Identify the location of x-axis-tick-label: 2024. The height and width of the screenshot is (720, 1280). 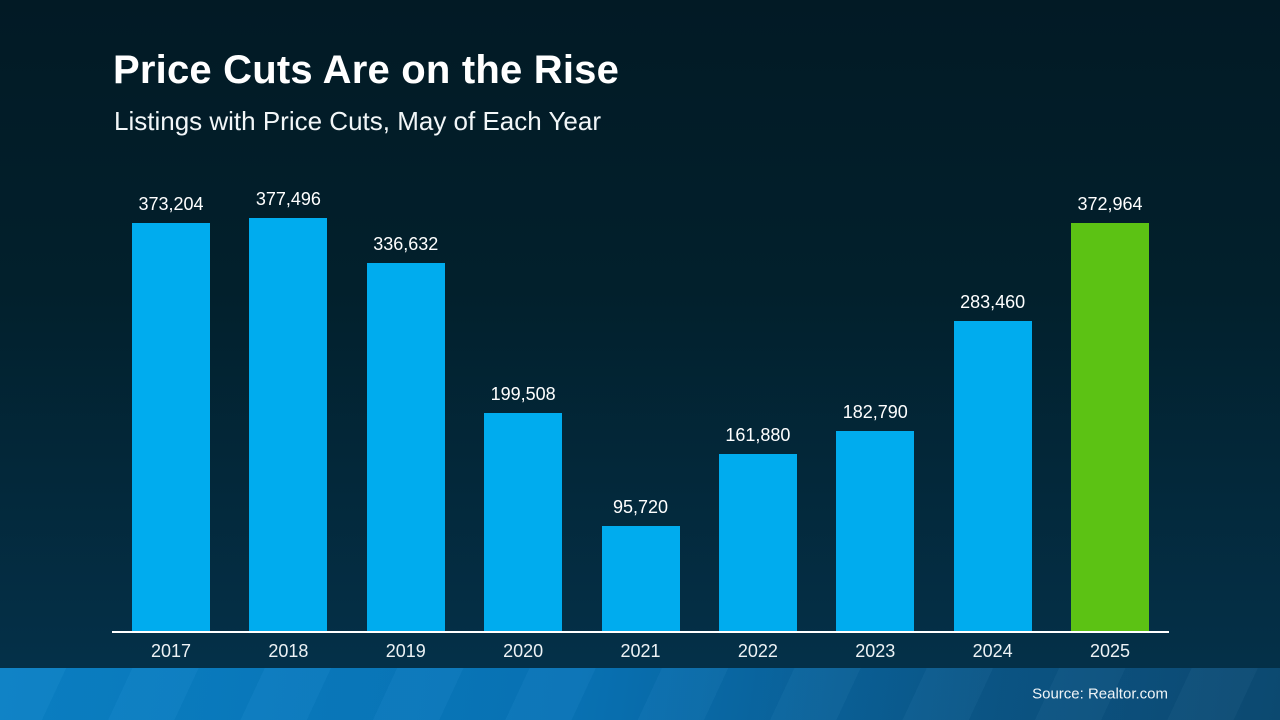
(992, 651).